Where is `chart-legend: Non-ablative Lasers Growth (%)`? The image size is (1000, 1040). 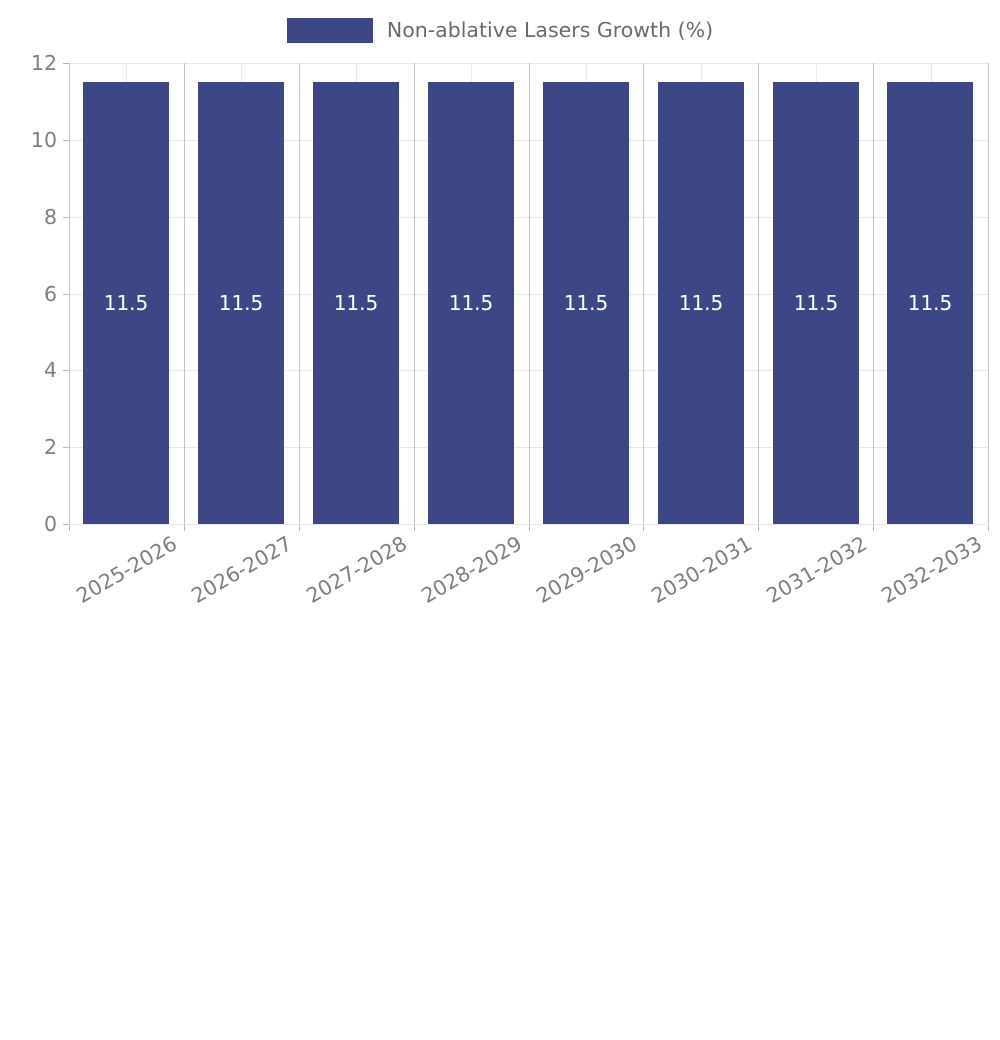
chart-legend: Non-ablative Lasers Growth (%) is located at coordinates (500, 30).